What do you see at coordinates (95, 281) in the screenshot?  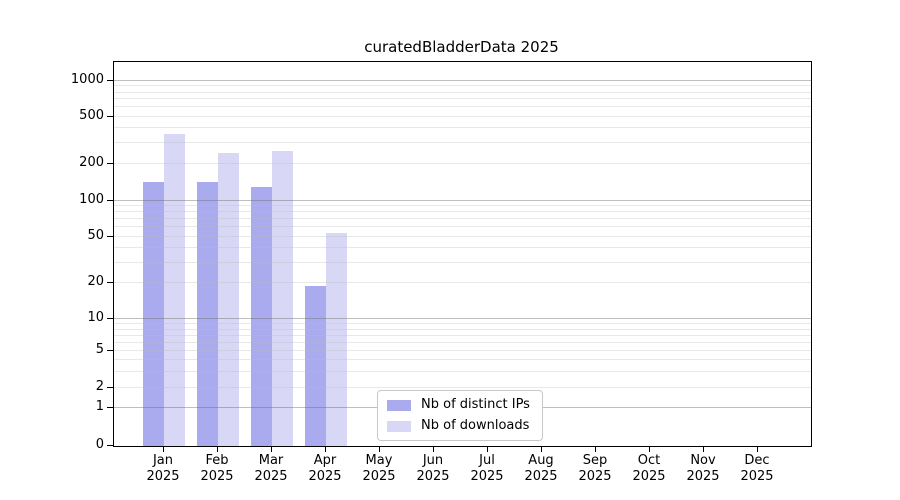 I see `y-tick-label: 20` at bounding box center [95, 281].